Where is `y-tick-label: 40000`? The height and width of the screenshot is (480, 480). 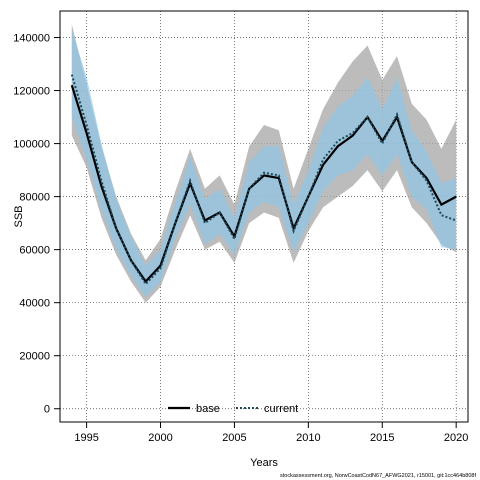
y-tick-label: 40000 is located at coordinates (34, 304).